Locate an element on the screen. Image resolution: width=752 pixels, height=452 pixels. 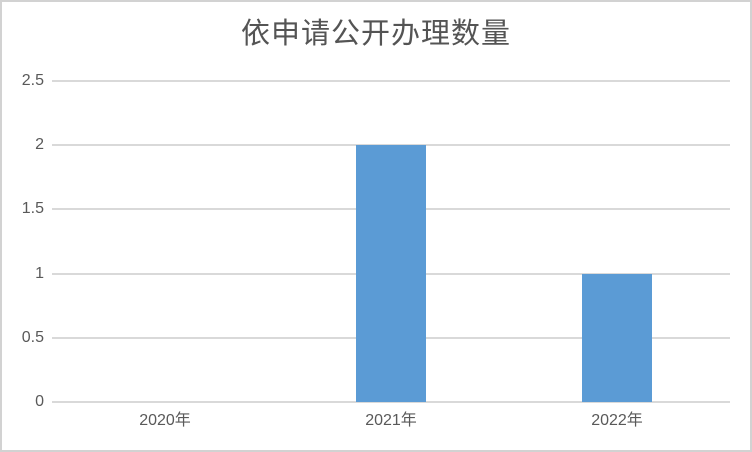
x-axis: 2020年 2021年 2022年 is located at coordinates (391, 423).